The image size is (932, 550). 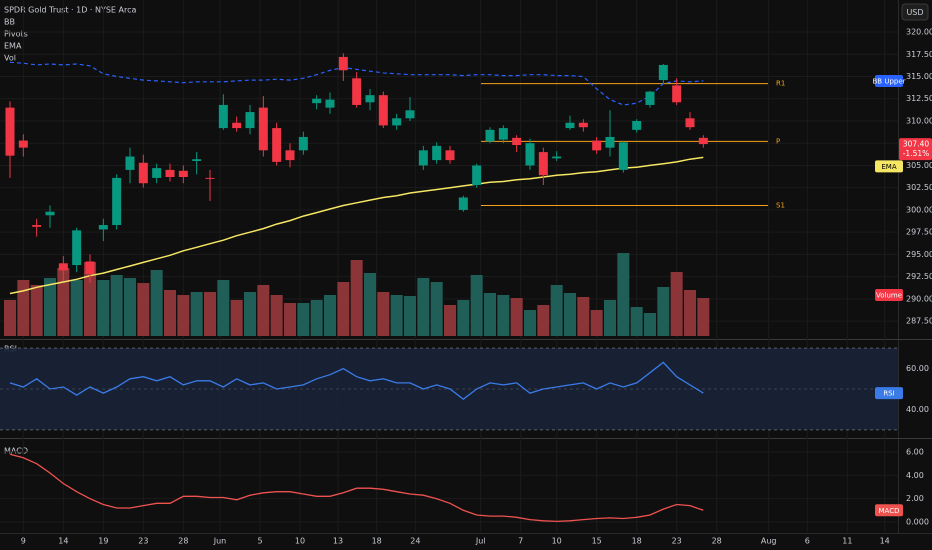 What do you see at coordinates (889, 510) in the screenshot?
I see `macd-badge: MACD` at bounding box center [889, 510].